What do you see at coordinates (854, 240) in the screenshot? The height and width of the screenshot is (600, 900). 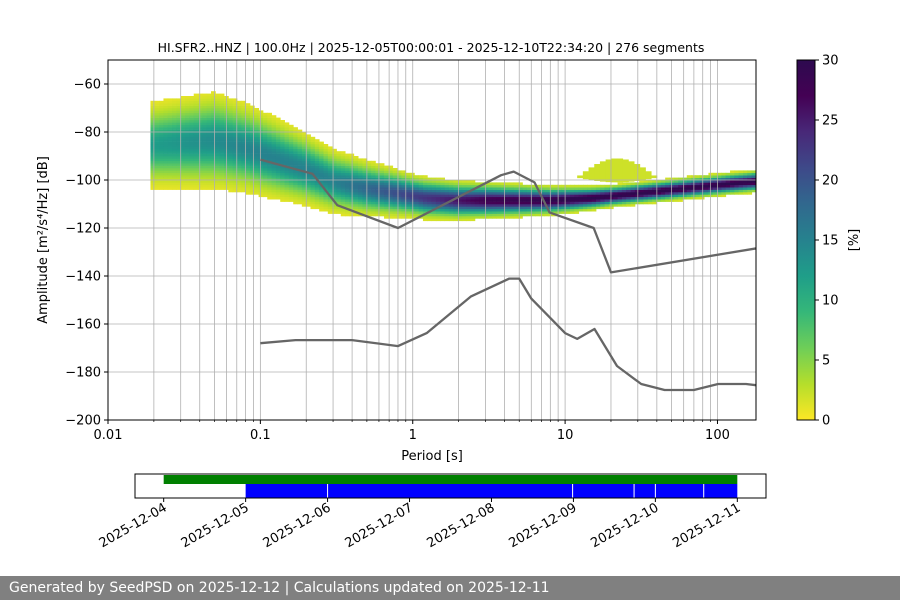 I see `colorbar-label: [%]` at bounding box center [854, 240].